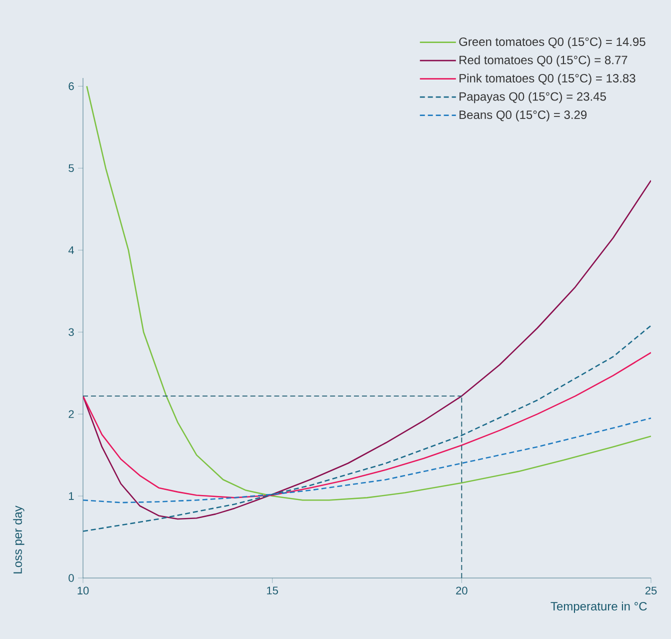 The image size is (671, 639). I want to click on y-axis-title: Loss per day, so click(18, 540).